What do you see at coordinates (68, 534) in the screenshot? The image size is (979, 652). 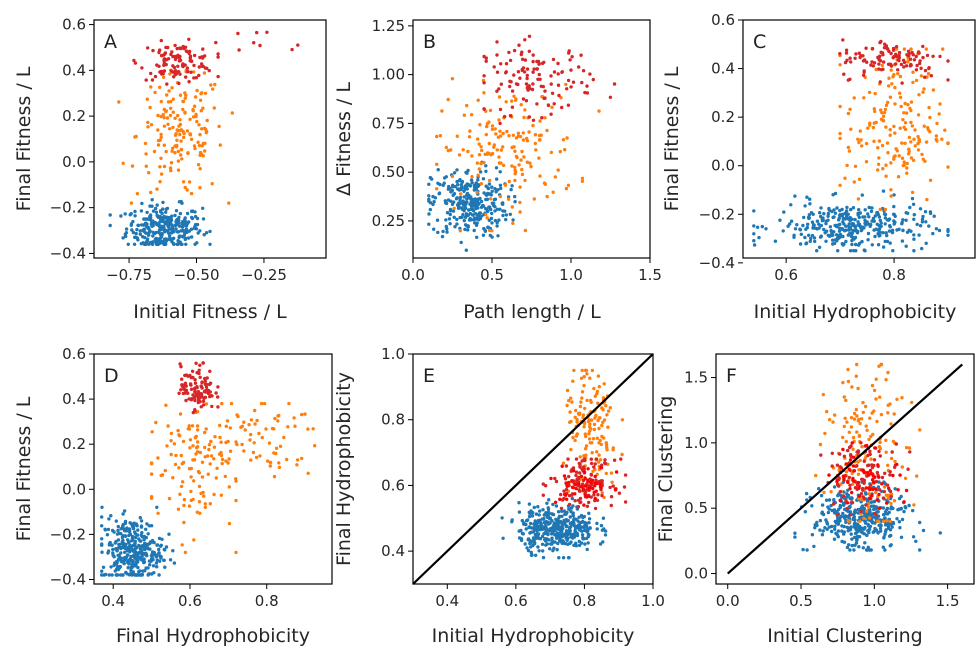 I see `y-tick-label: −0.2` at bounding box center [68, 534].